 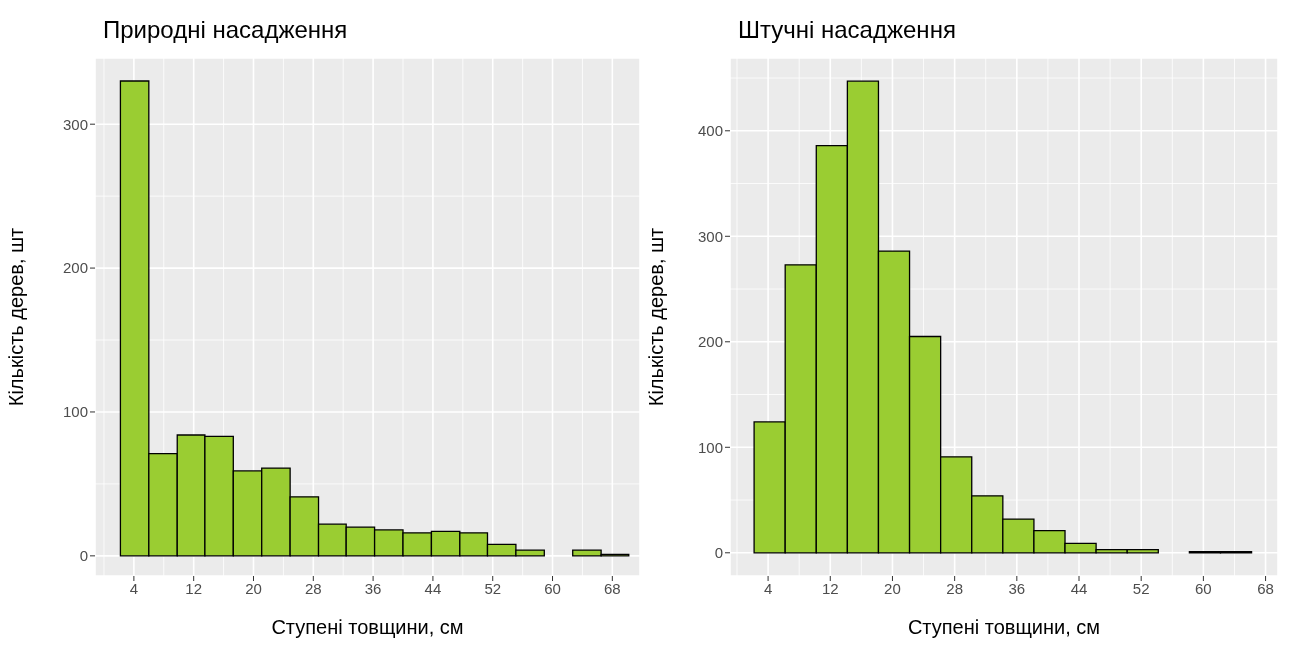 I want to click on chart-title: Штучні насадження, so click(x=847, y=30).